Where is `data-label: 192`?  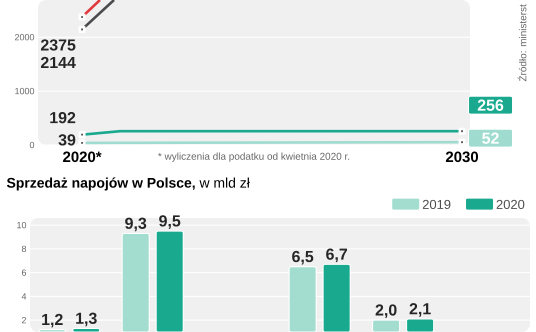 data-label: 192 is located at coordinates (63, 118).